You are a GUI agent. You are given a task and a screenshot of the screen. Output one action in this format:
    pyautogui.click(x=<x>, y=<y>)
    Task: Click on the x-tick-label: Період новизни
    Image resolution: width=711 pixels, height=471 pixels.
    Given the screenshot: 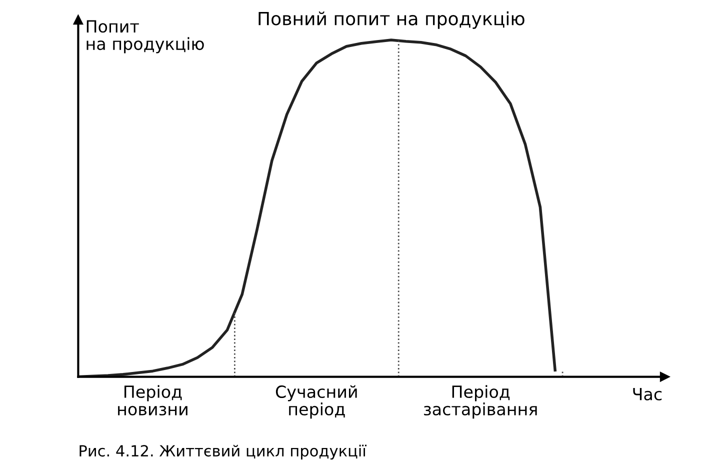 What is the action you would take?
    pyautogui.click(x=153, y=400)
    